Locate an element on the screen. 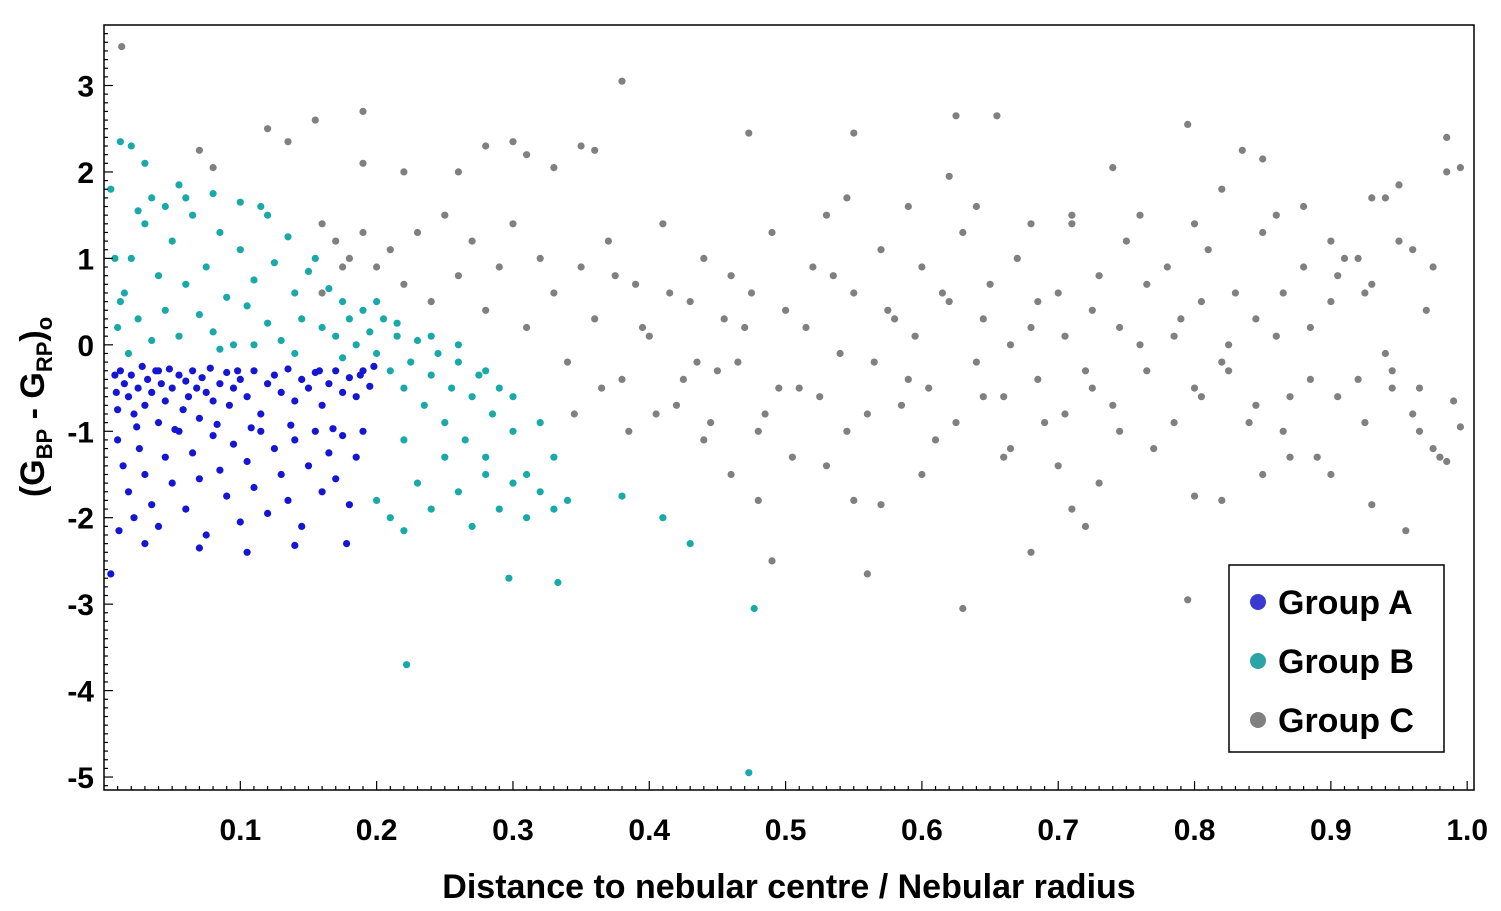 Image resolution: width=1501 pixels, height=911 pixels. legend-item-group-b: Group B is located at coordinates (1332, 662).